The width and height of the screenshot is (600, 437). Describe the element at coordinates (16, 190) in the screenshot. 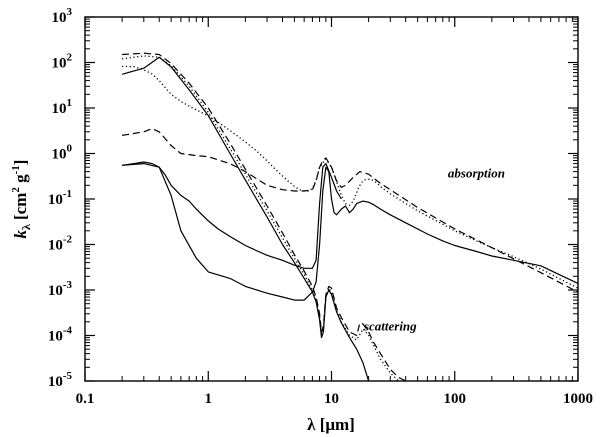

I see `y-axis-label-unit-exp1: 2` at that location.